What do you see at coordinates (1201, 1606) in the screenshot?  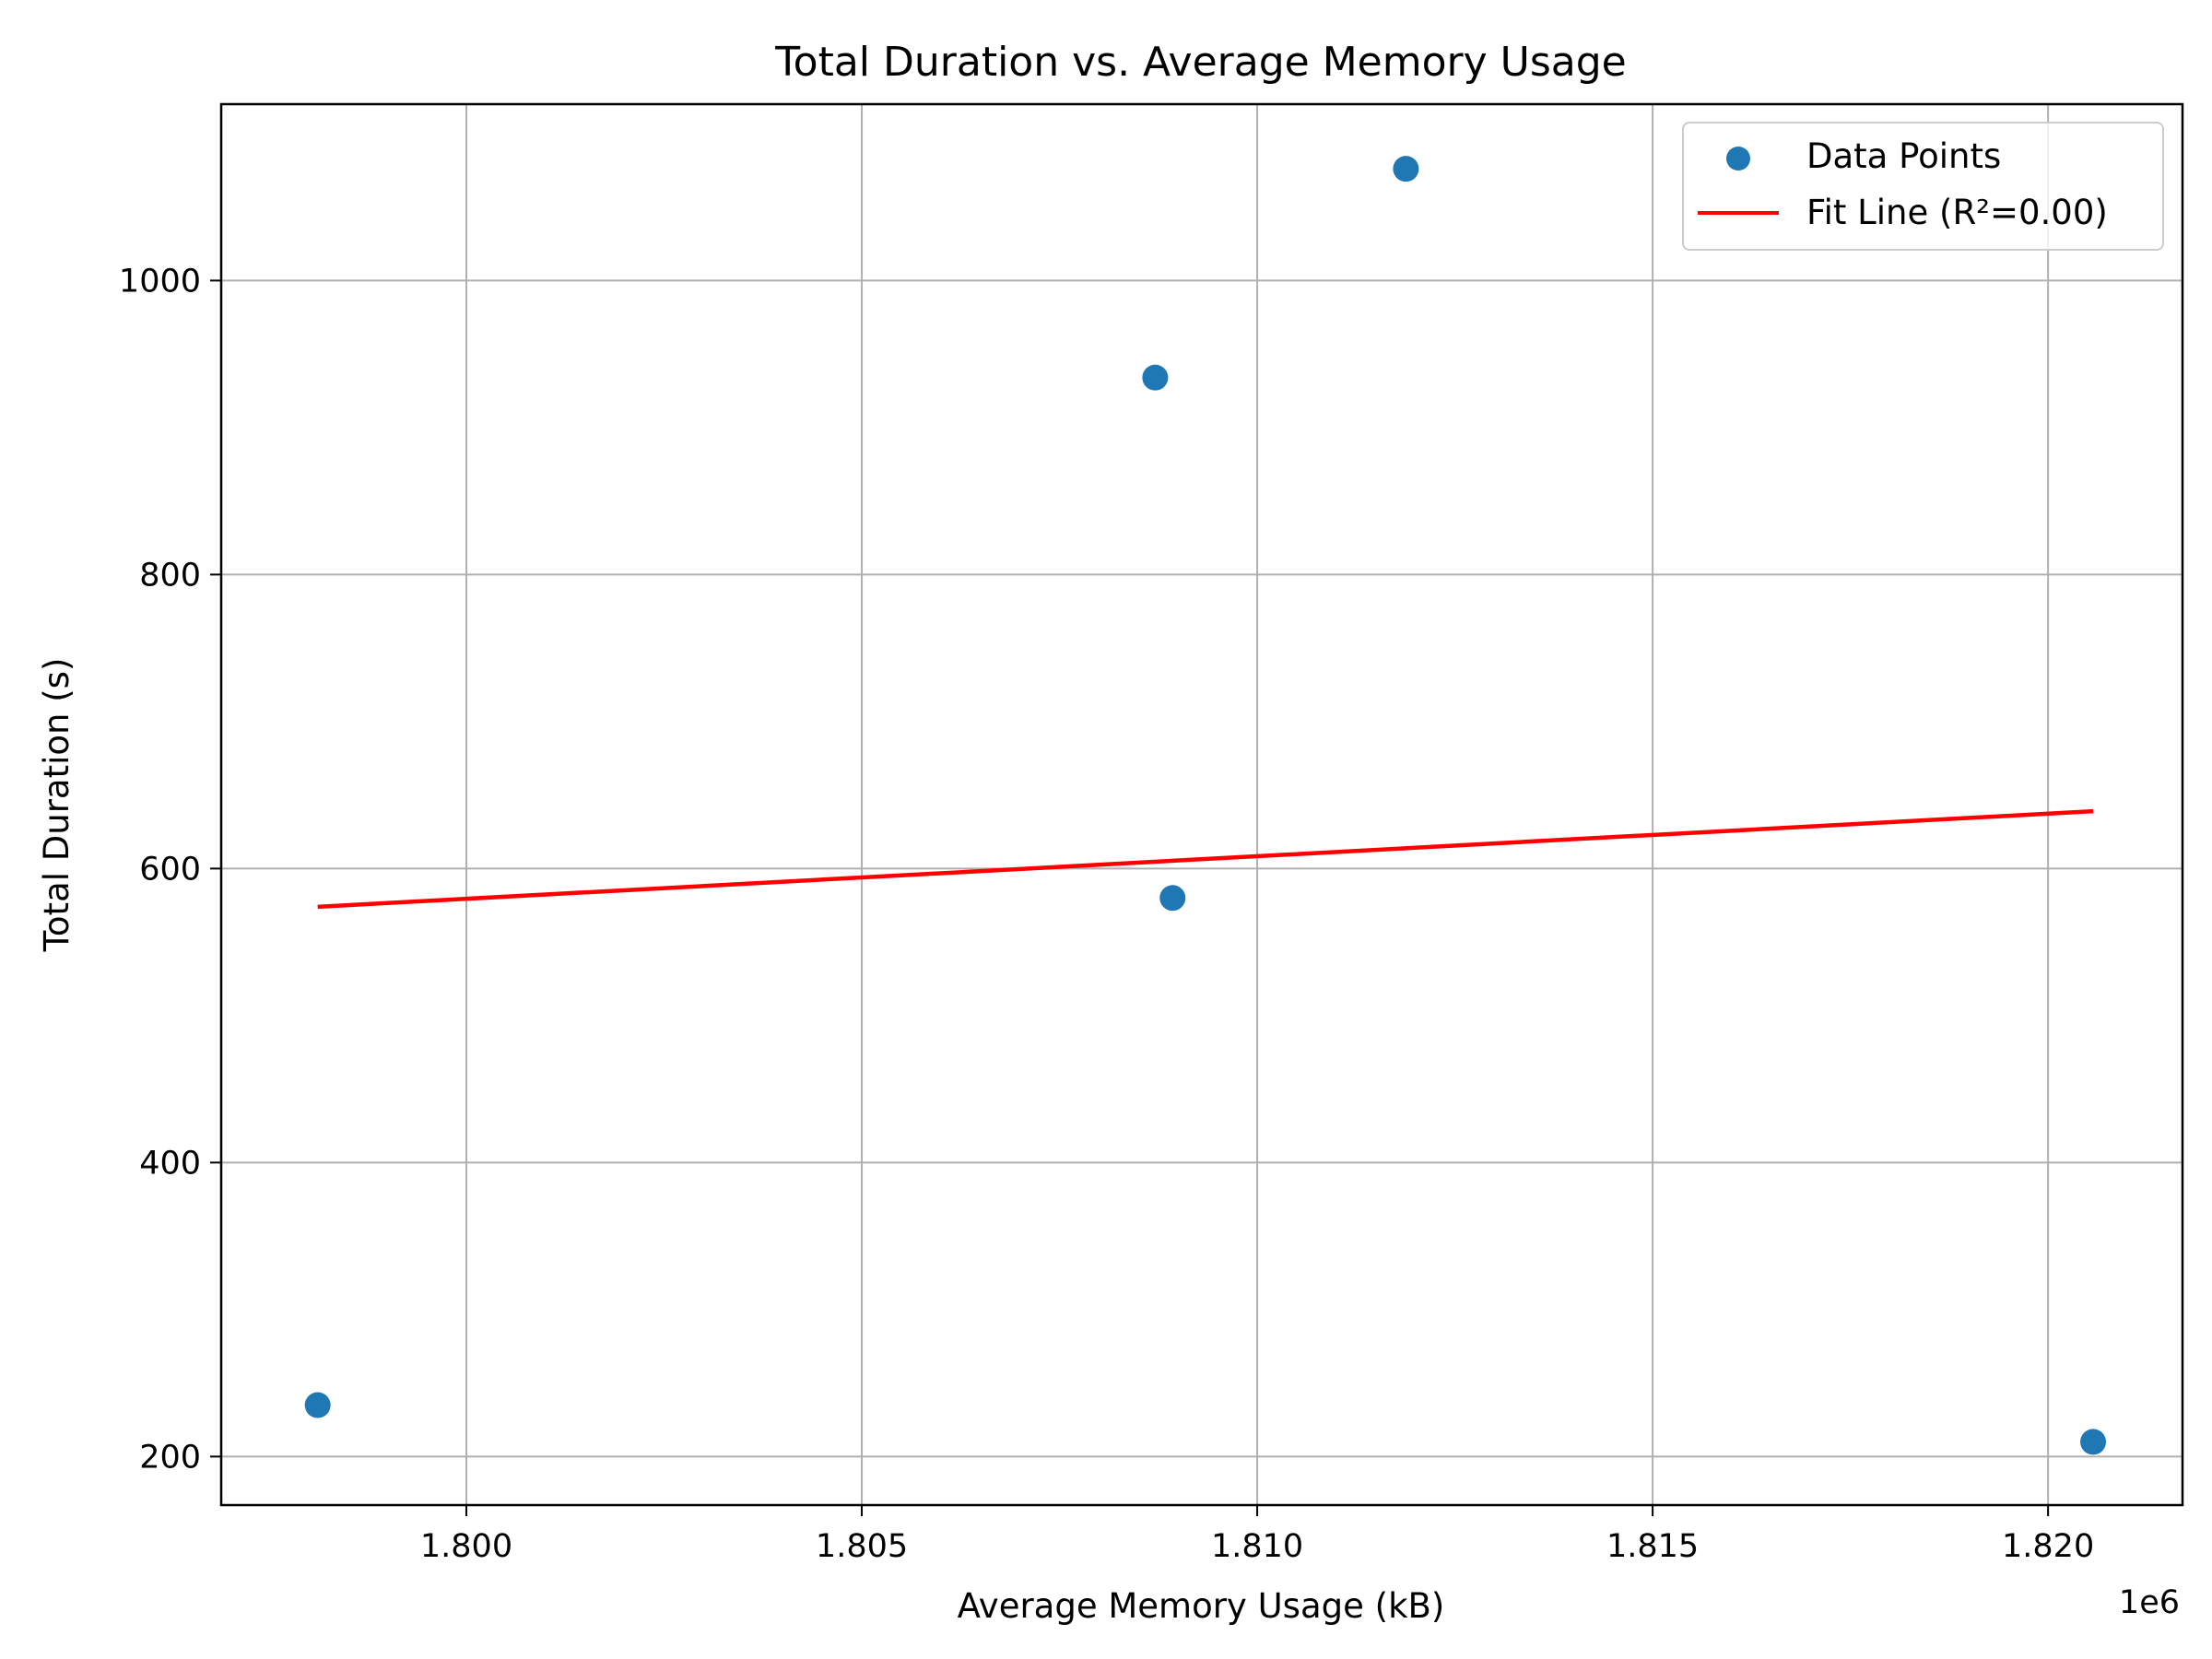 I see `x-axis-label: Average Memory Usage (kB)` at bounding box center [1201, 1606].